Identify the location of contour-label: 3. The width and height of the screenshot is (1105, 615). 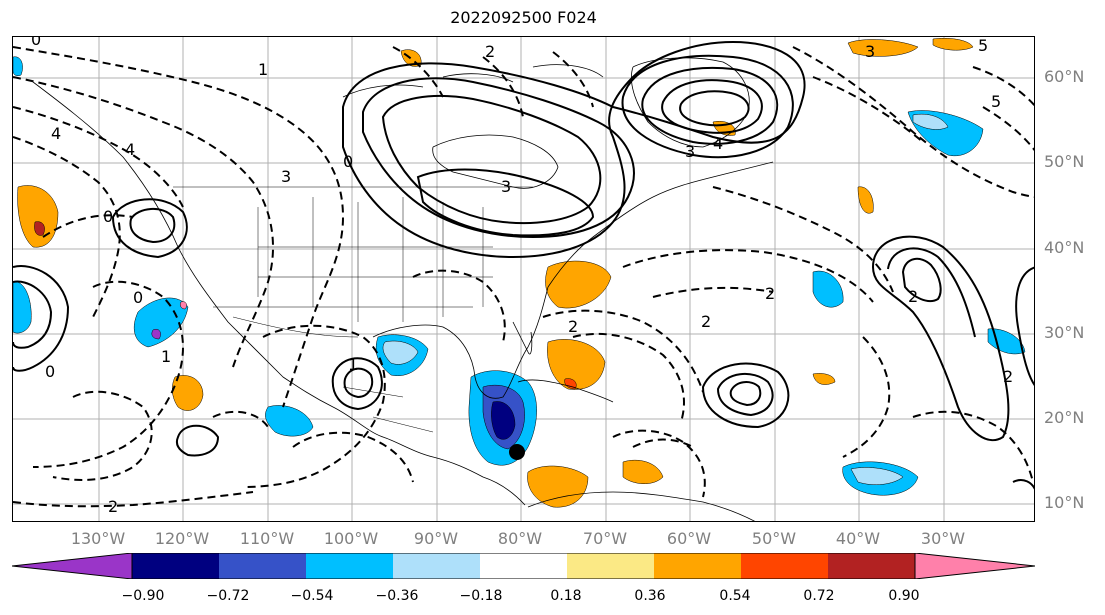
(870, 51).